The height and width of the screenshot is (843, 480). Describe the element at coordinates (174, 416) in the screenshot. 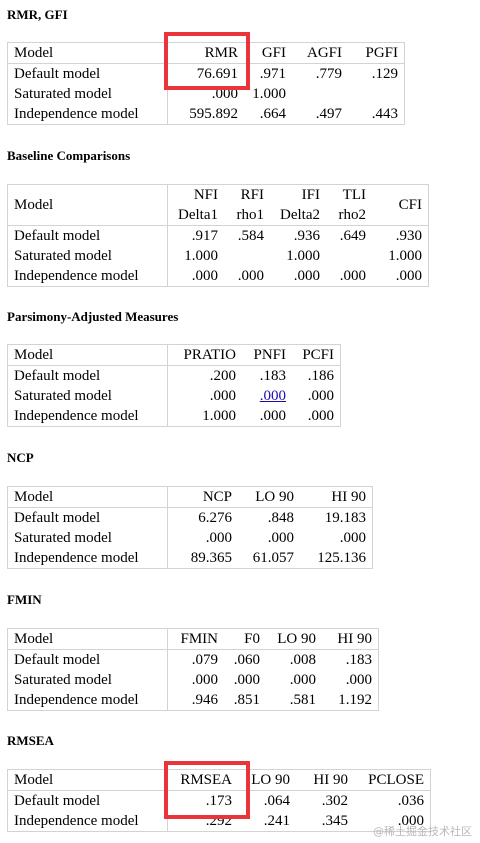

I see `table-row: Independence model 1.000 .000 .000` at that location.